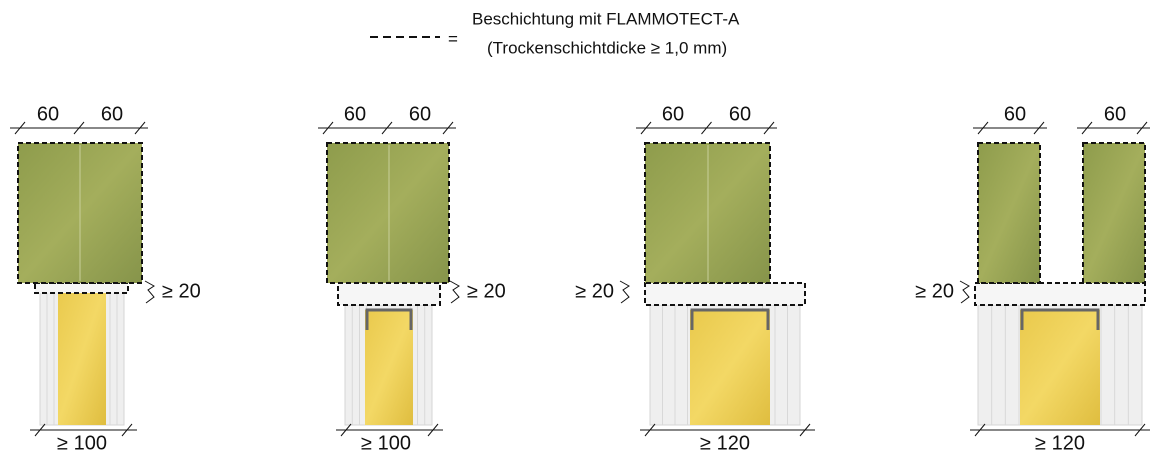 The height and width of the screenshot is (454, 1153). What do you see at coordinates (607, 47) in the screenshot?
I see `legend-text: (Trockenschichtdicke ≥ 1,0 mm)` at bounding box center [607, 47].